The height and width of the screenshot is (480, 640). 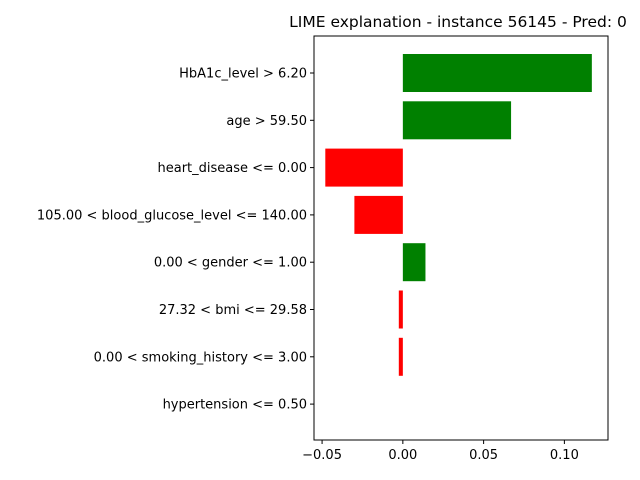 I want to click on y-tick-label: 105.00 < blood_glucose_level <= 140.00, so click(x=172, y=215).